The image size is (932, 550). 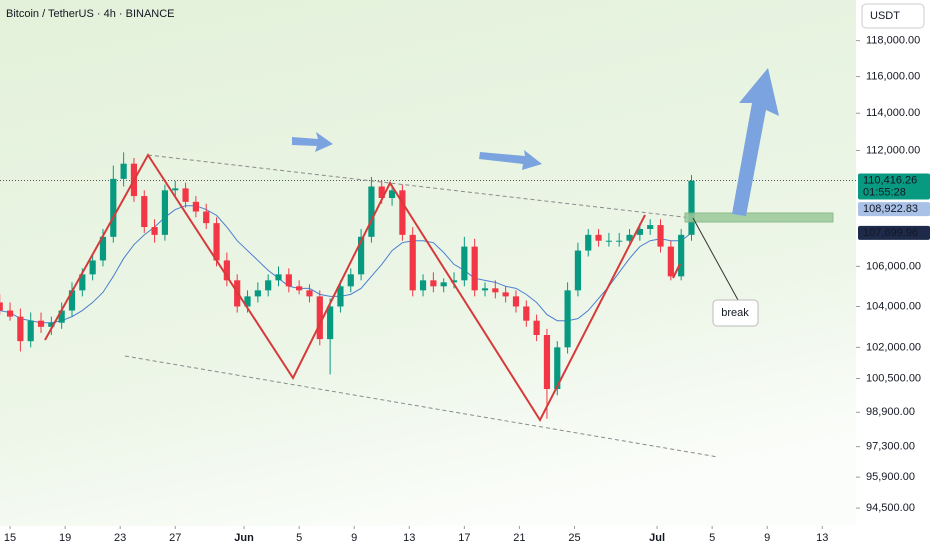 I want to click on x-tick-label: 9, so click(x=354, y=538).